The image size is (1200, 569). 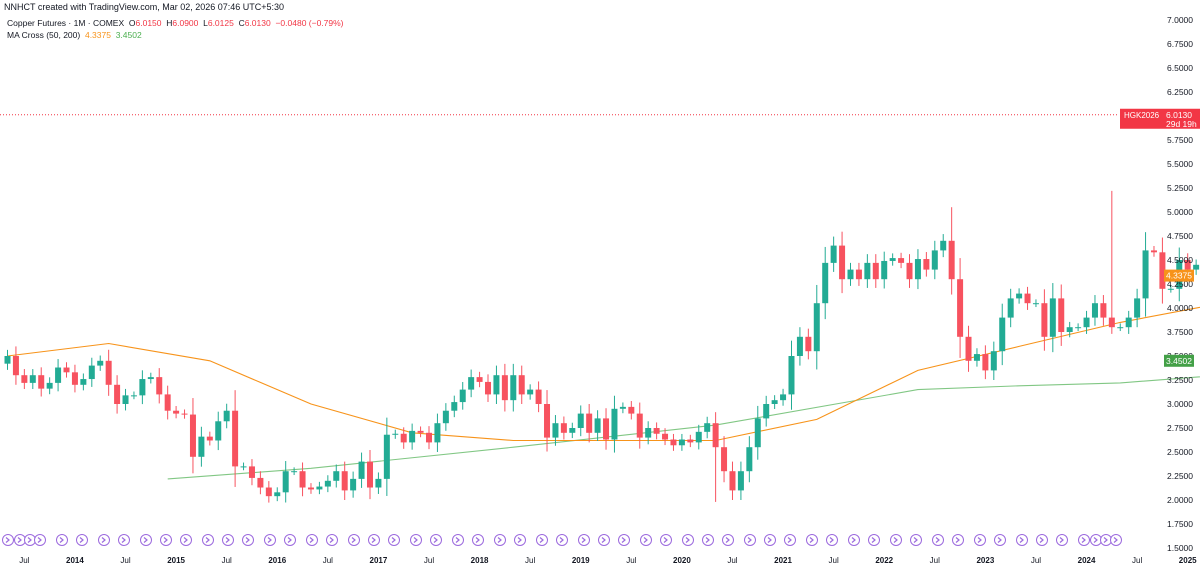 What do you see at coordinates (429, 560) in the screenshot?
I see `x-tick-label: Jul` at bounding box center [429, 560].